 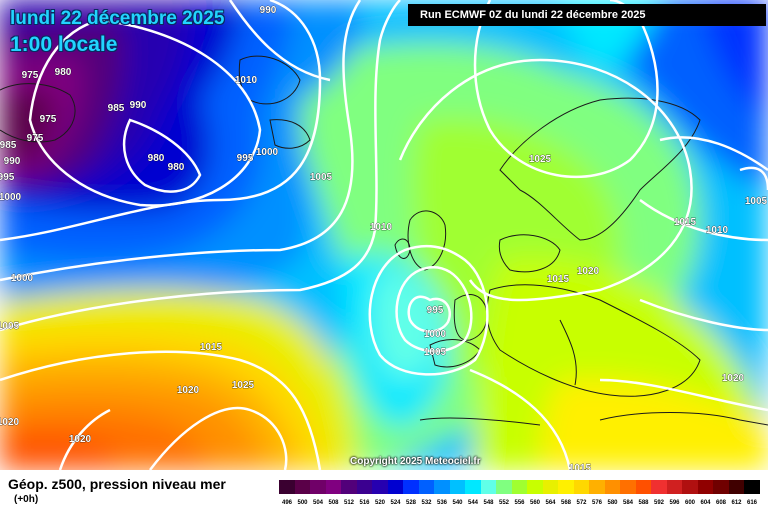 I want to click on isobar-label: 1025, so click(x=540, y=159).